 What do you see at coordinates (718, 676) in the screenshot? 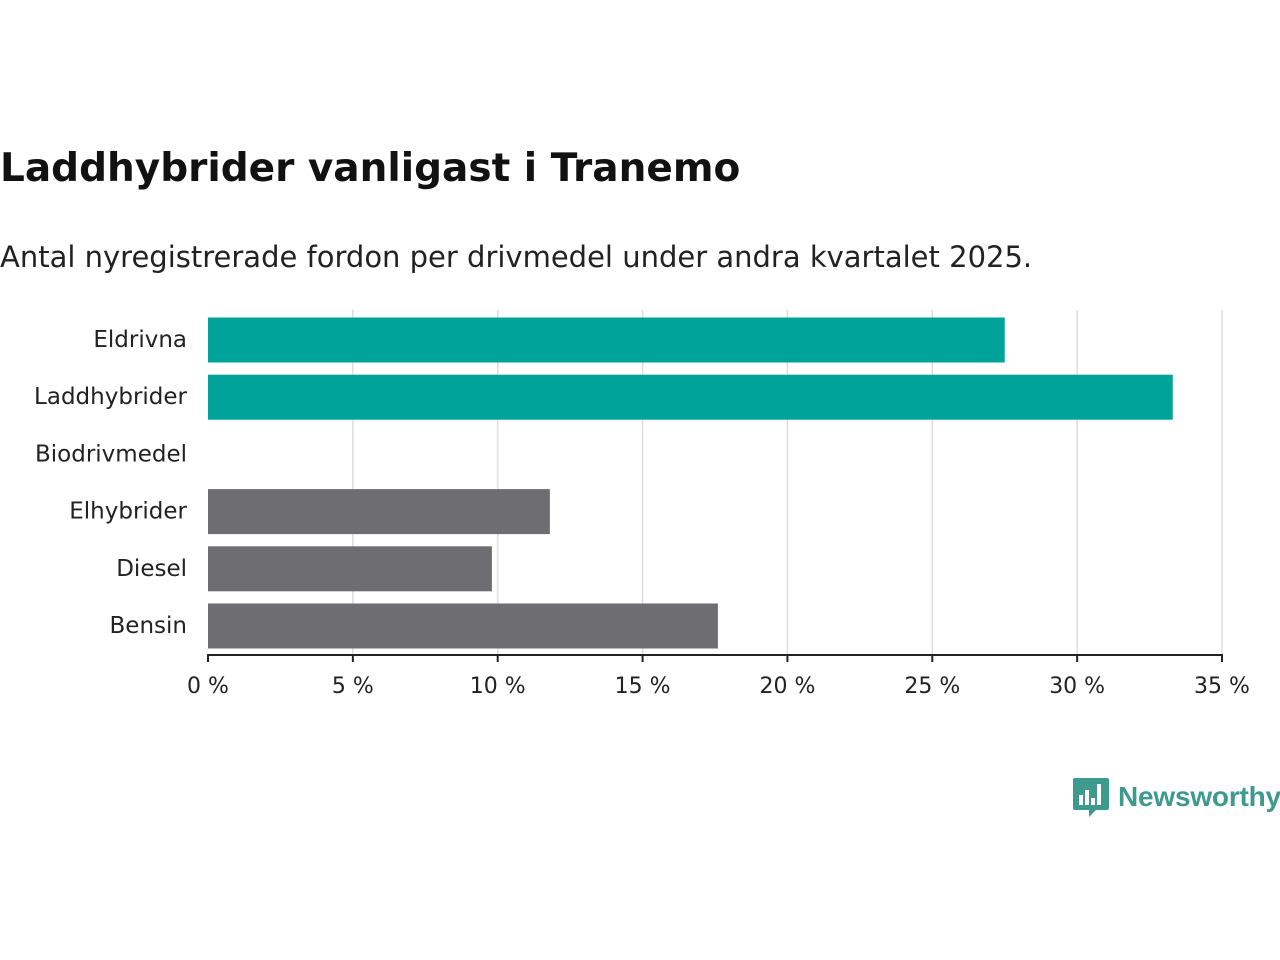
I see `x-axis: 0 % 5 % 10 % 15 % 20 % 25 % 30 % 35 %` at bounding box center [718, 676].